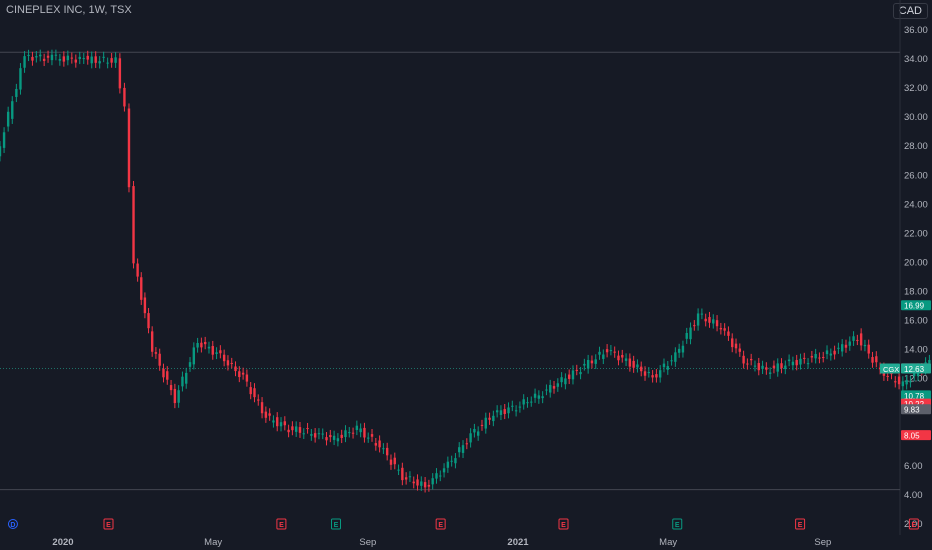 The image size is (932, 550). I want to click on price-label: 16.99, so click(914, 306).